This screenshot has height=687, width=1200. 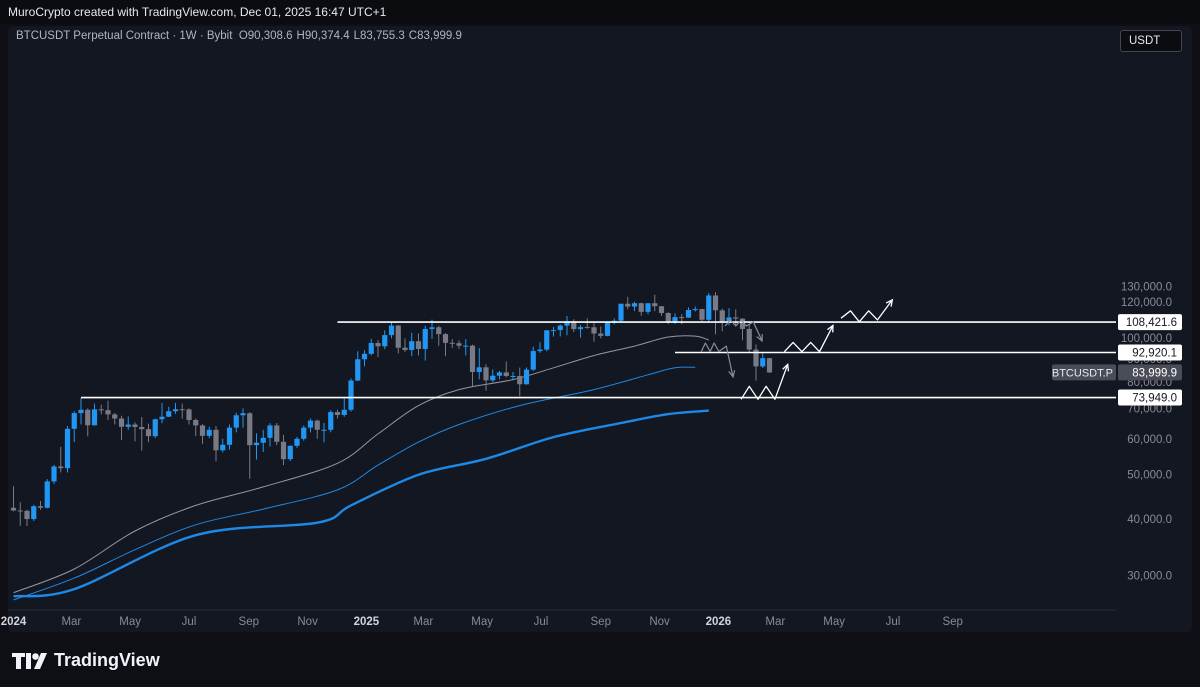 I want to click on close-value: C83,999.9, so click(x=435, y=36).